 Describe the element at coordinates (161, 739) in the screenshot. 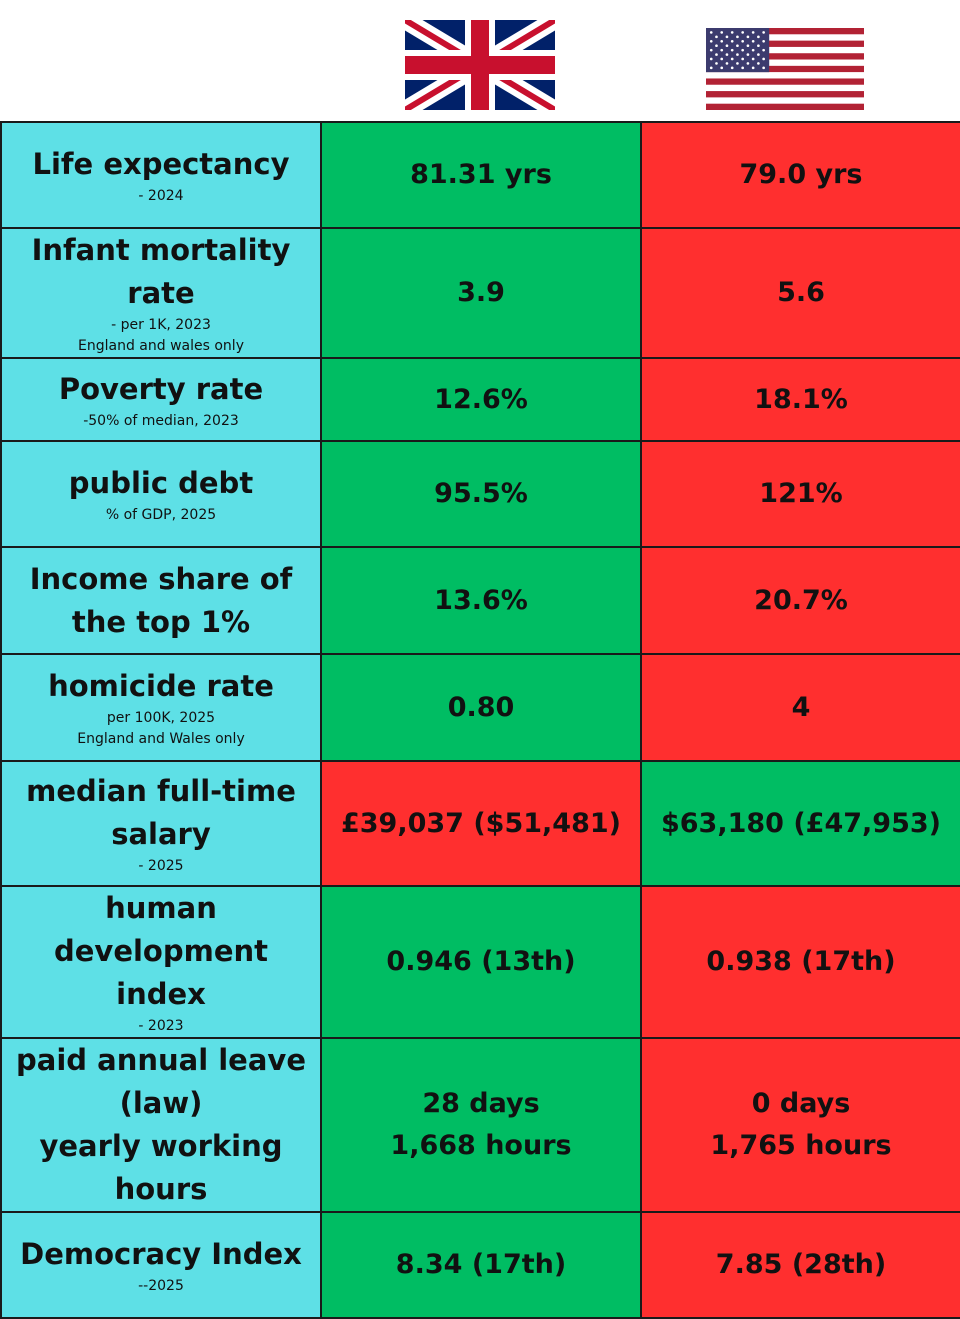

I see `row-subtitle: England and Wales only` at that location.